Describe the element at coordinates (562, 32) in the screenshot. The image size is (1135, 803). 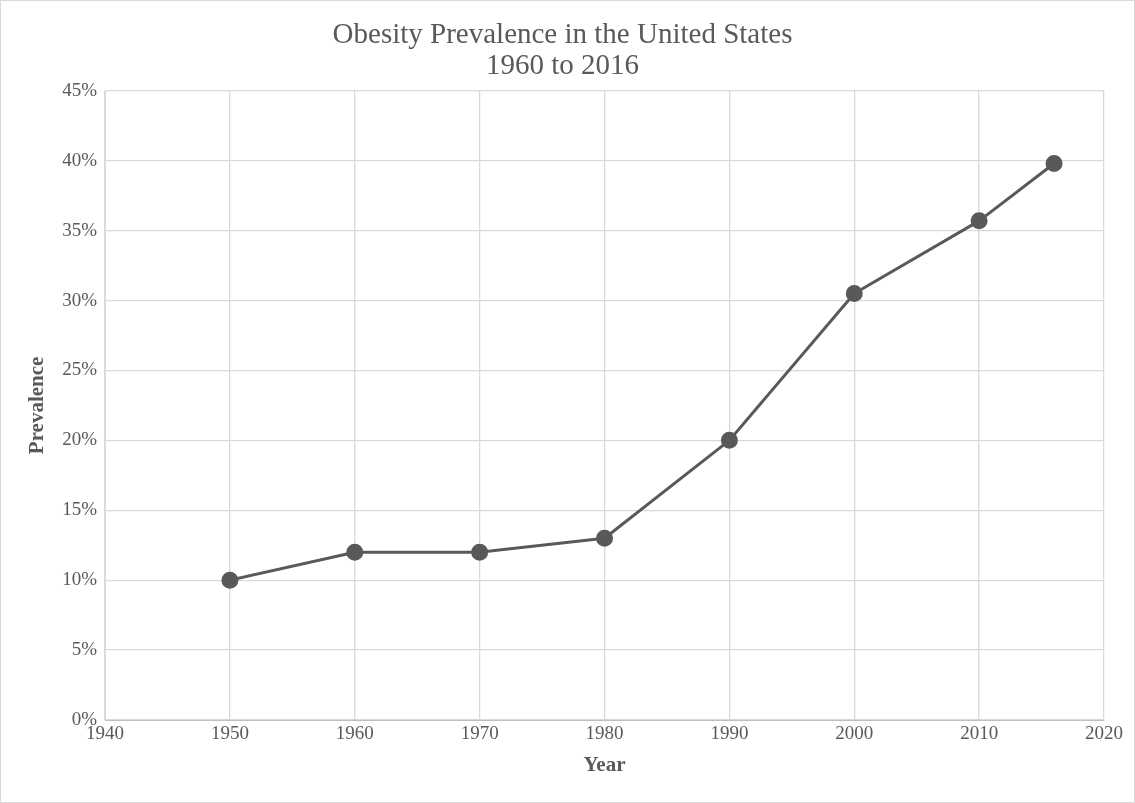
I see `text: Obesity Prevalence in the United States` at that location.